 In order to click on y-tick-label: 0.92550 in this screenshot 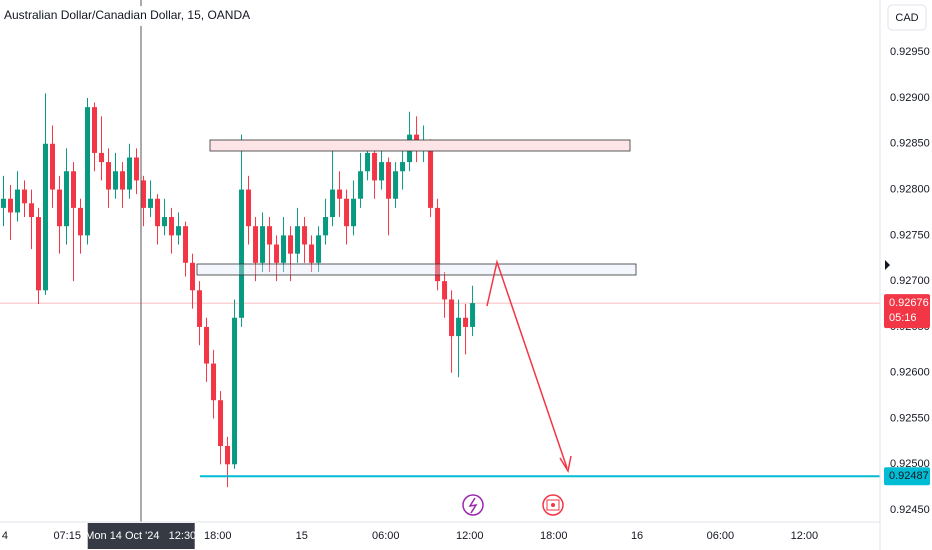, I will do `click(910, 418)`.